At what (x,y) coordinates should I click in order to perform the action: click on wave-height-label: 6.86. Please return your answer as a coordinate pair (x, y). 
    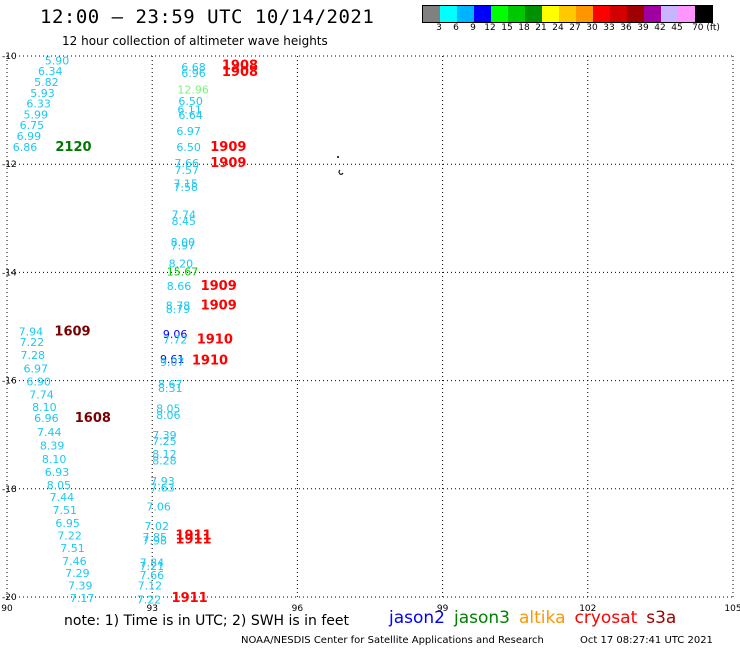
    Looking at the image, I should click on (25, 147).